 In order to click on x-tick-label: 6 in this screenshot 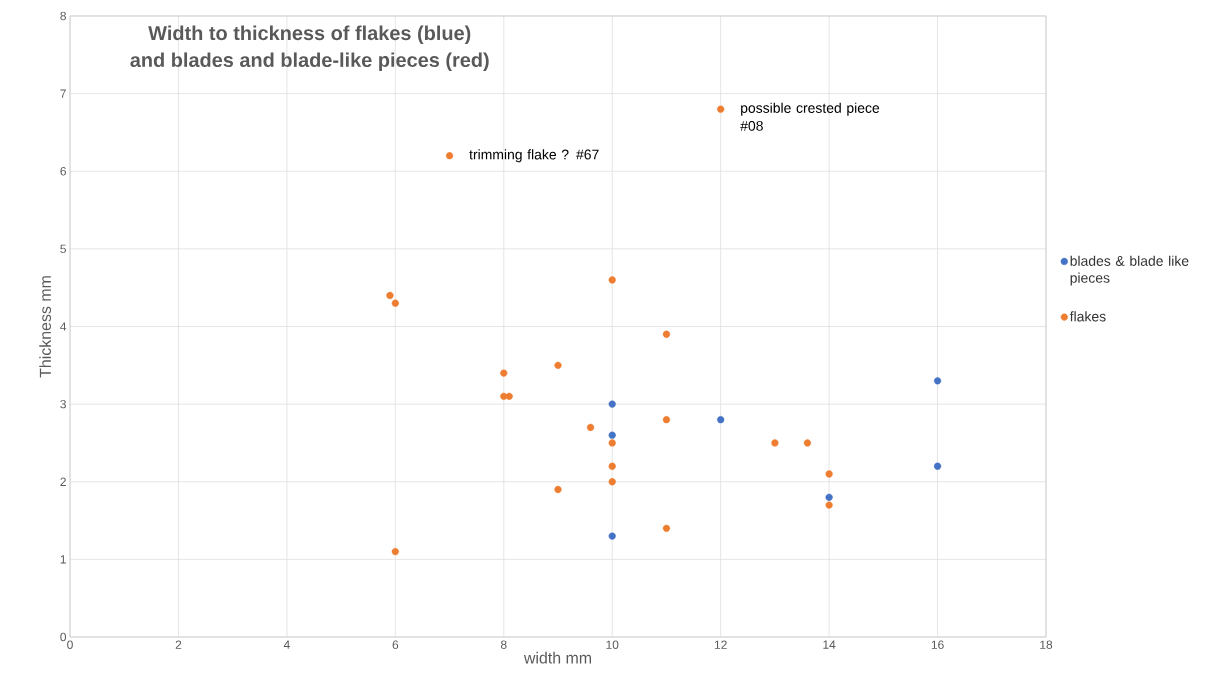, I will do `click(395, 644)`.